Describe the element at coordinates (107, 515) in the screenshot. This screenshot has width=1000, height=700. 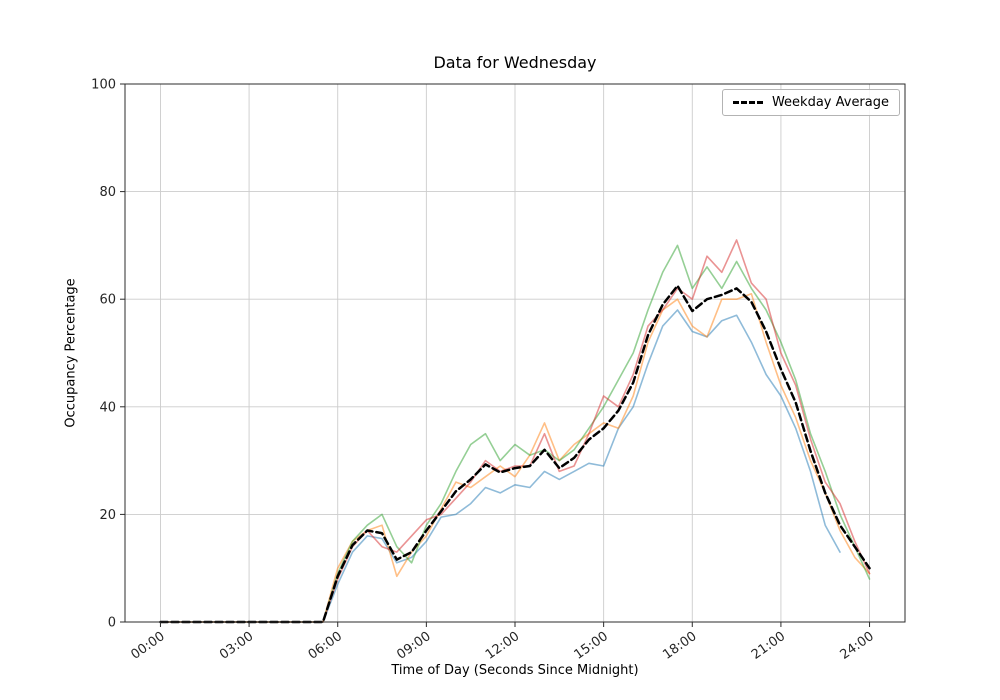
I see `svg-text: 20` at that location.